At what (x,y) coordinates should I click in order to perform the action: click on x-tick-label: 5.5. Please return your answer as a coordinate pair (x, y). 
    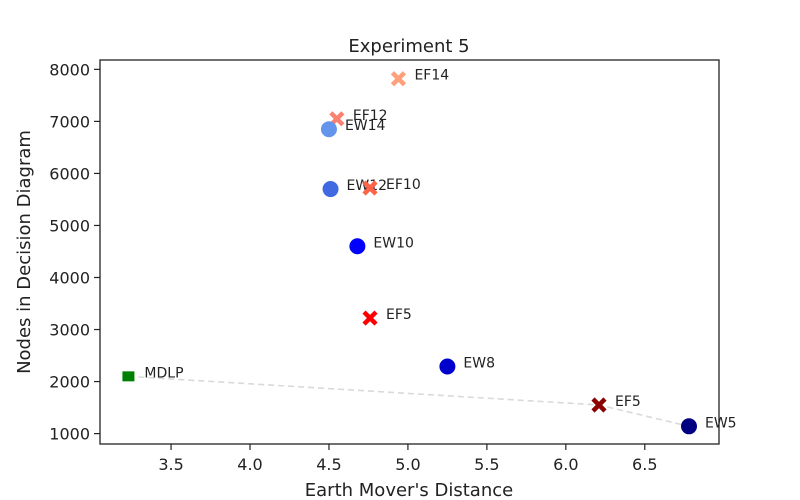
    Looking at the image, I should click on (486, 464).